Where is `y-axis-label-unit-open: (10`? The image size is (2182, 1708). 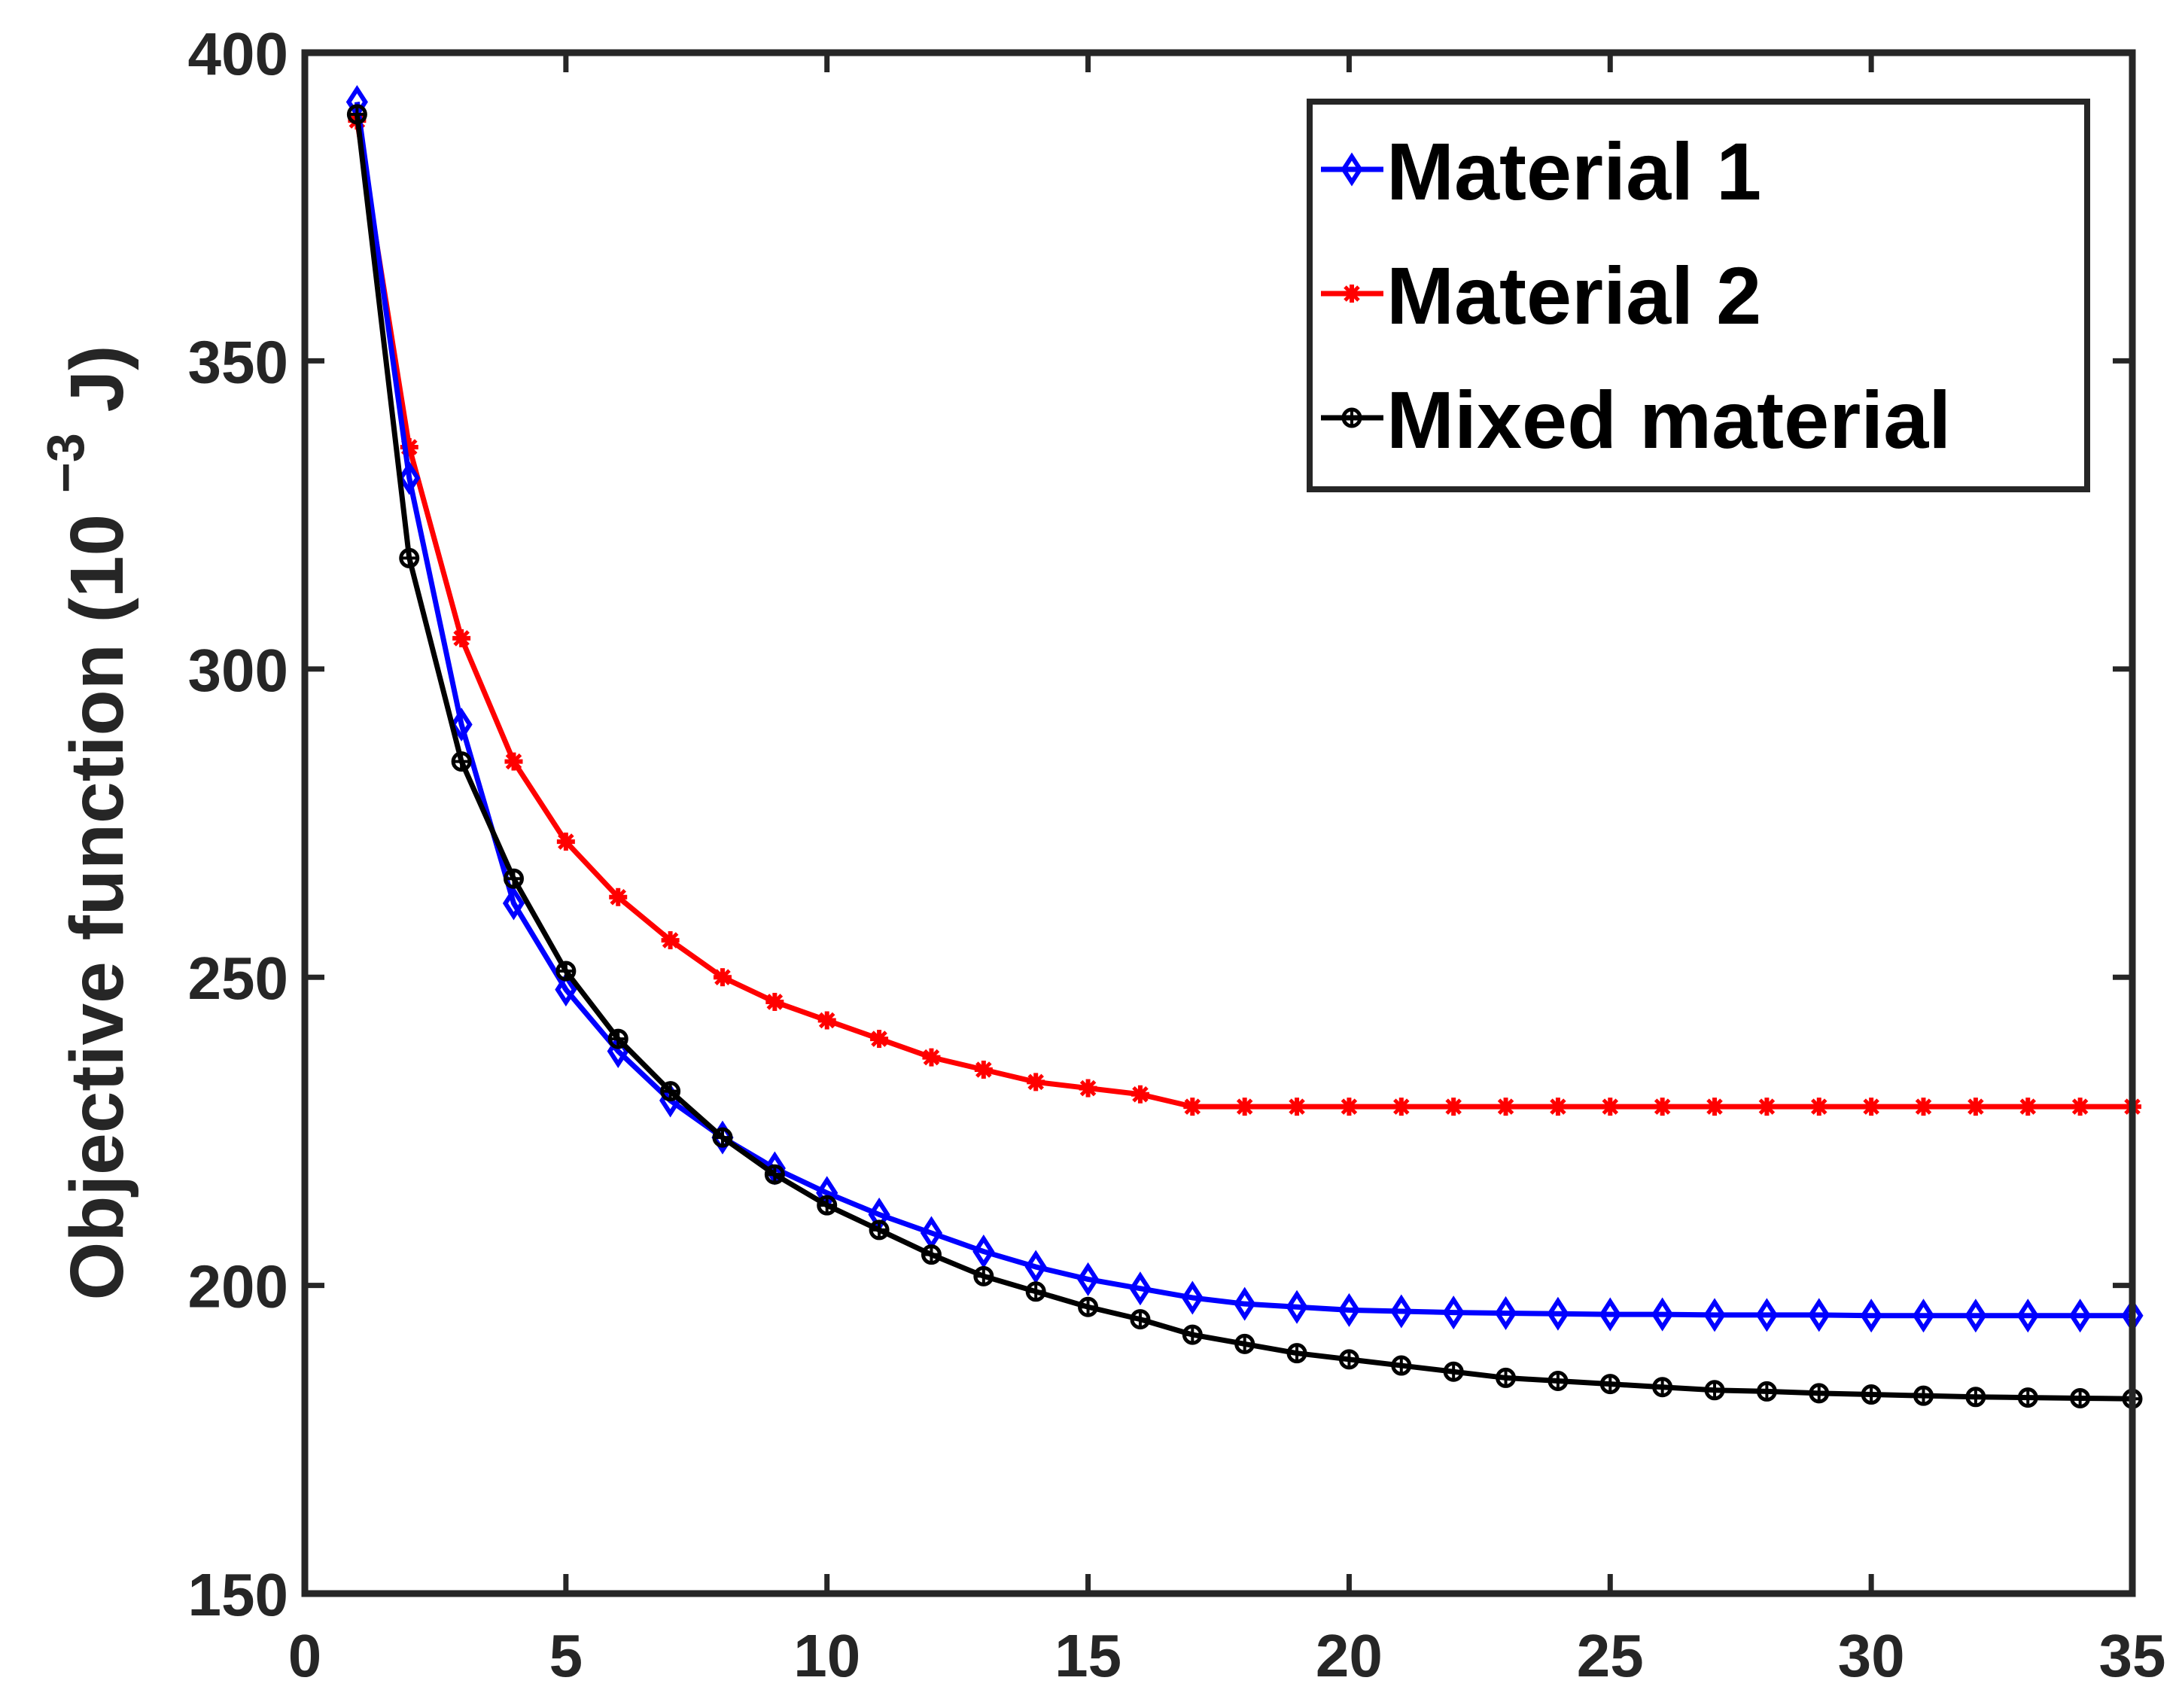 y-axis-label-unit-open: (10 is located at coordinates (97, 568).